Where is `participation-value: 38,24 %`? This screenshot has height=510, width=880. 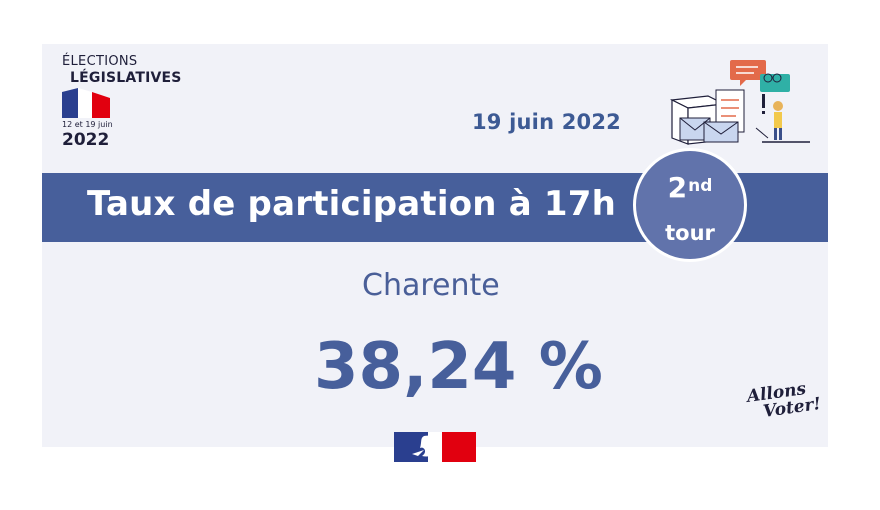
participation-value: 38,24 % is located at coordinates (458, 367).